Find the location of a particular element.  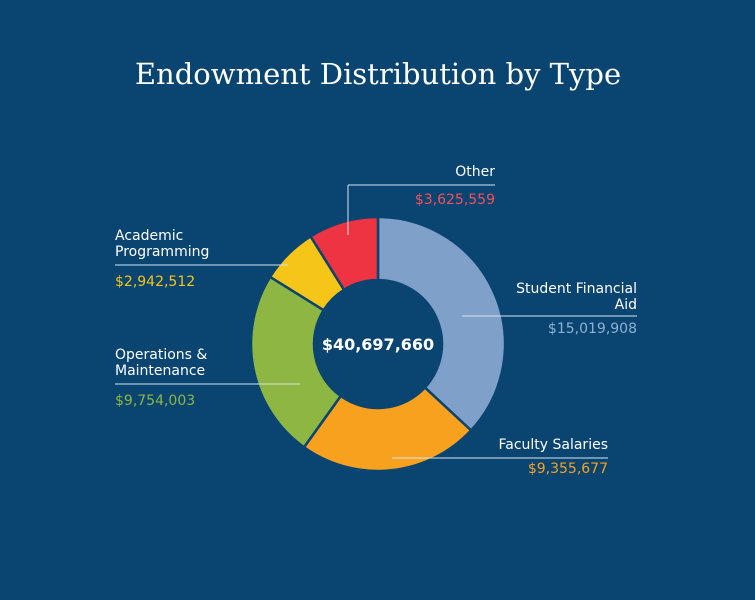

category-label: Faculty Salaries is located at coordinates (553, 445).